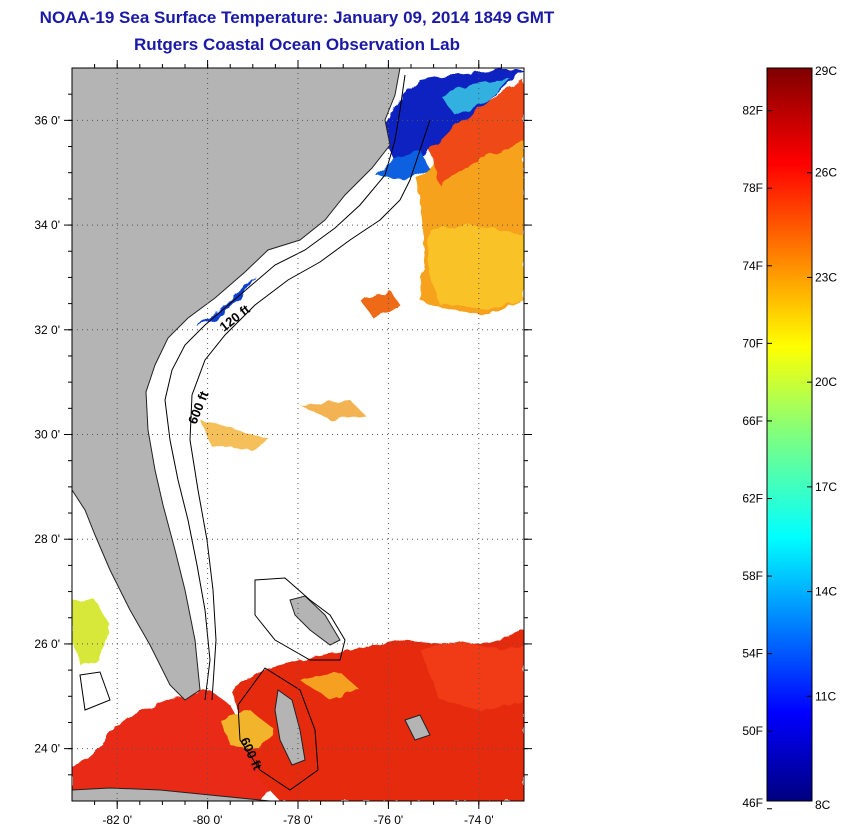 The width and height of the screenshot is (841, 832). Describe the element at coordinates (826, 173) in the screenshot. I see `colorbar-c-label: 26C` at that location.